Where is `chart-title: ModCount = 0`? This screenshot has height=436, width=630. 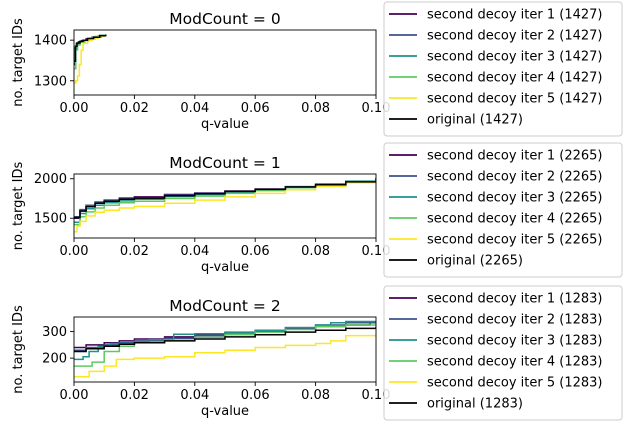
chart-title: ModCount = 0 is located at coordinates (224, 19).